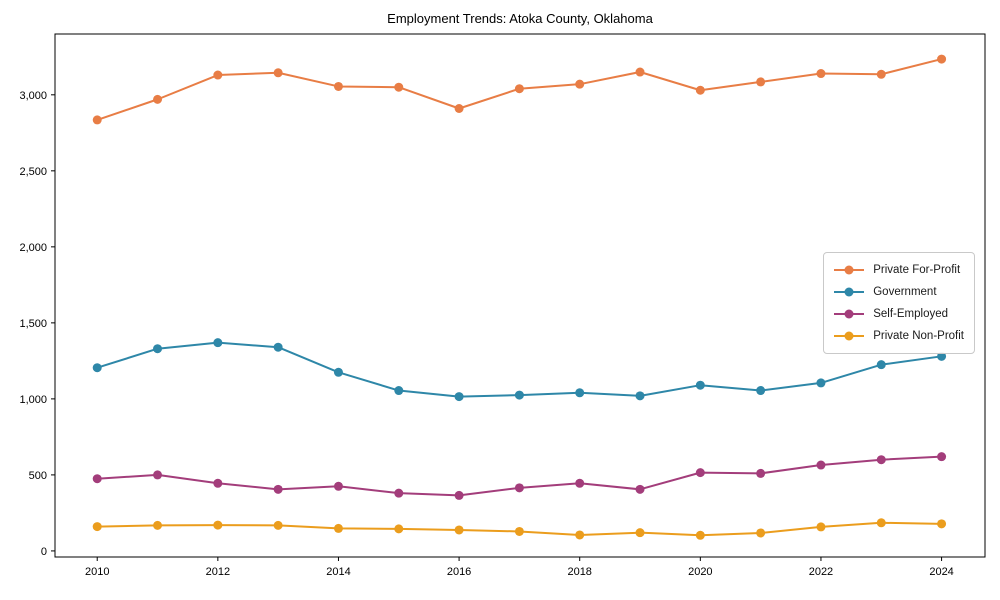  I want to click on x-tick-label: 2024, so click(941, 572).